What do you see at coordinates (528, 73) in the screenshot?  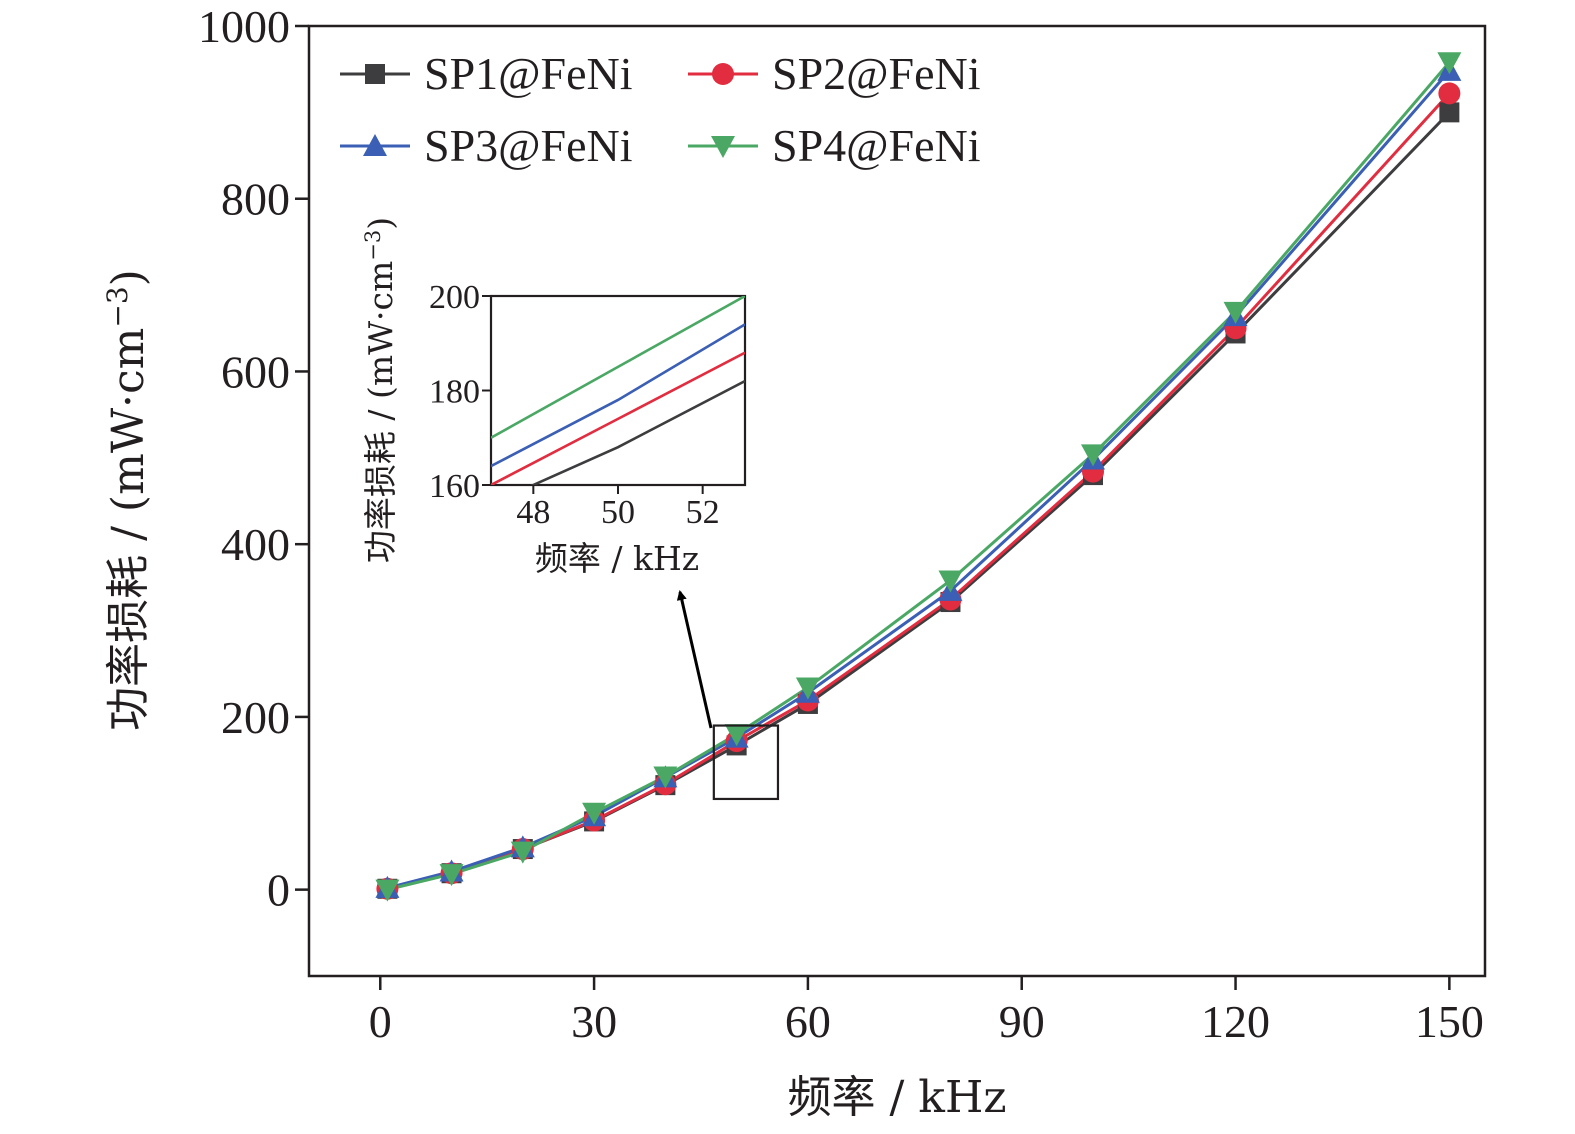 I see `legend-label: SP1@FeNi` at bounding box center [528, 73].